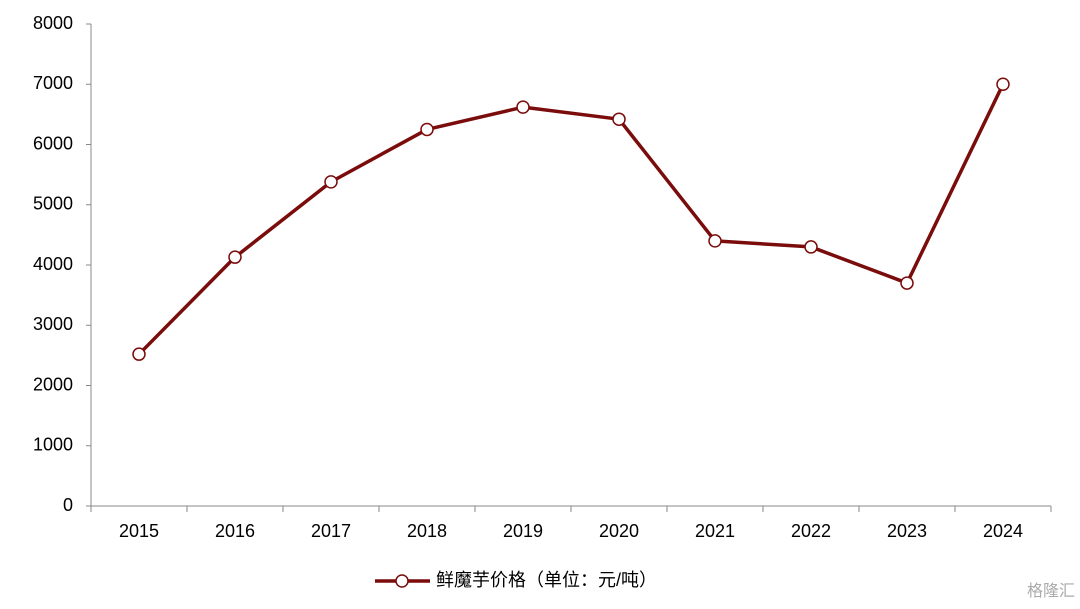  I want to click on x-tick-label: 2016, so click(235, 531).